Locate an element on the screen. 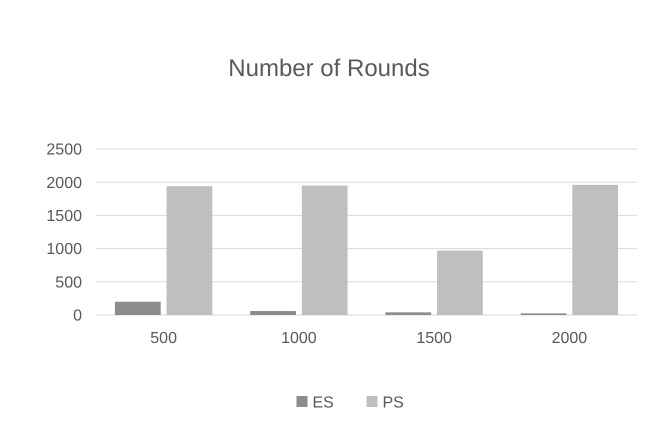 The width and height of the screenshot is (658, 433). x-tick-label: 1000 is located at coordinates (299, 338).